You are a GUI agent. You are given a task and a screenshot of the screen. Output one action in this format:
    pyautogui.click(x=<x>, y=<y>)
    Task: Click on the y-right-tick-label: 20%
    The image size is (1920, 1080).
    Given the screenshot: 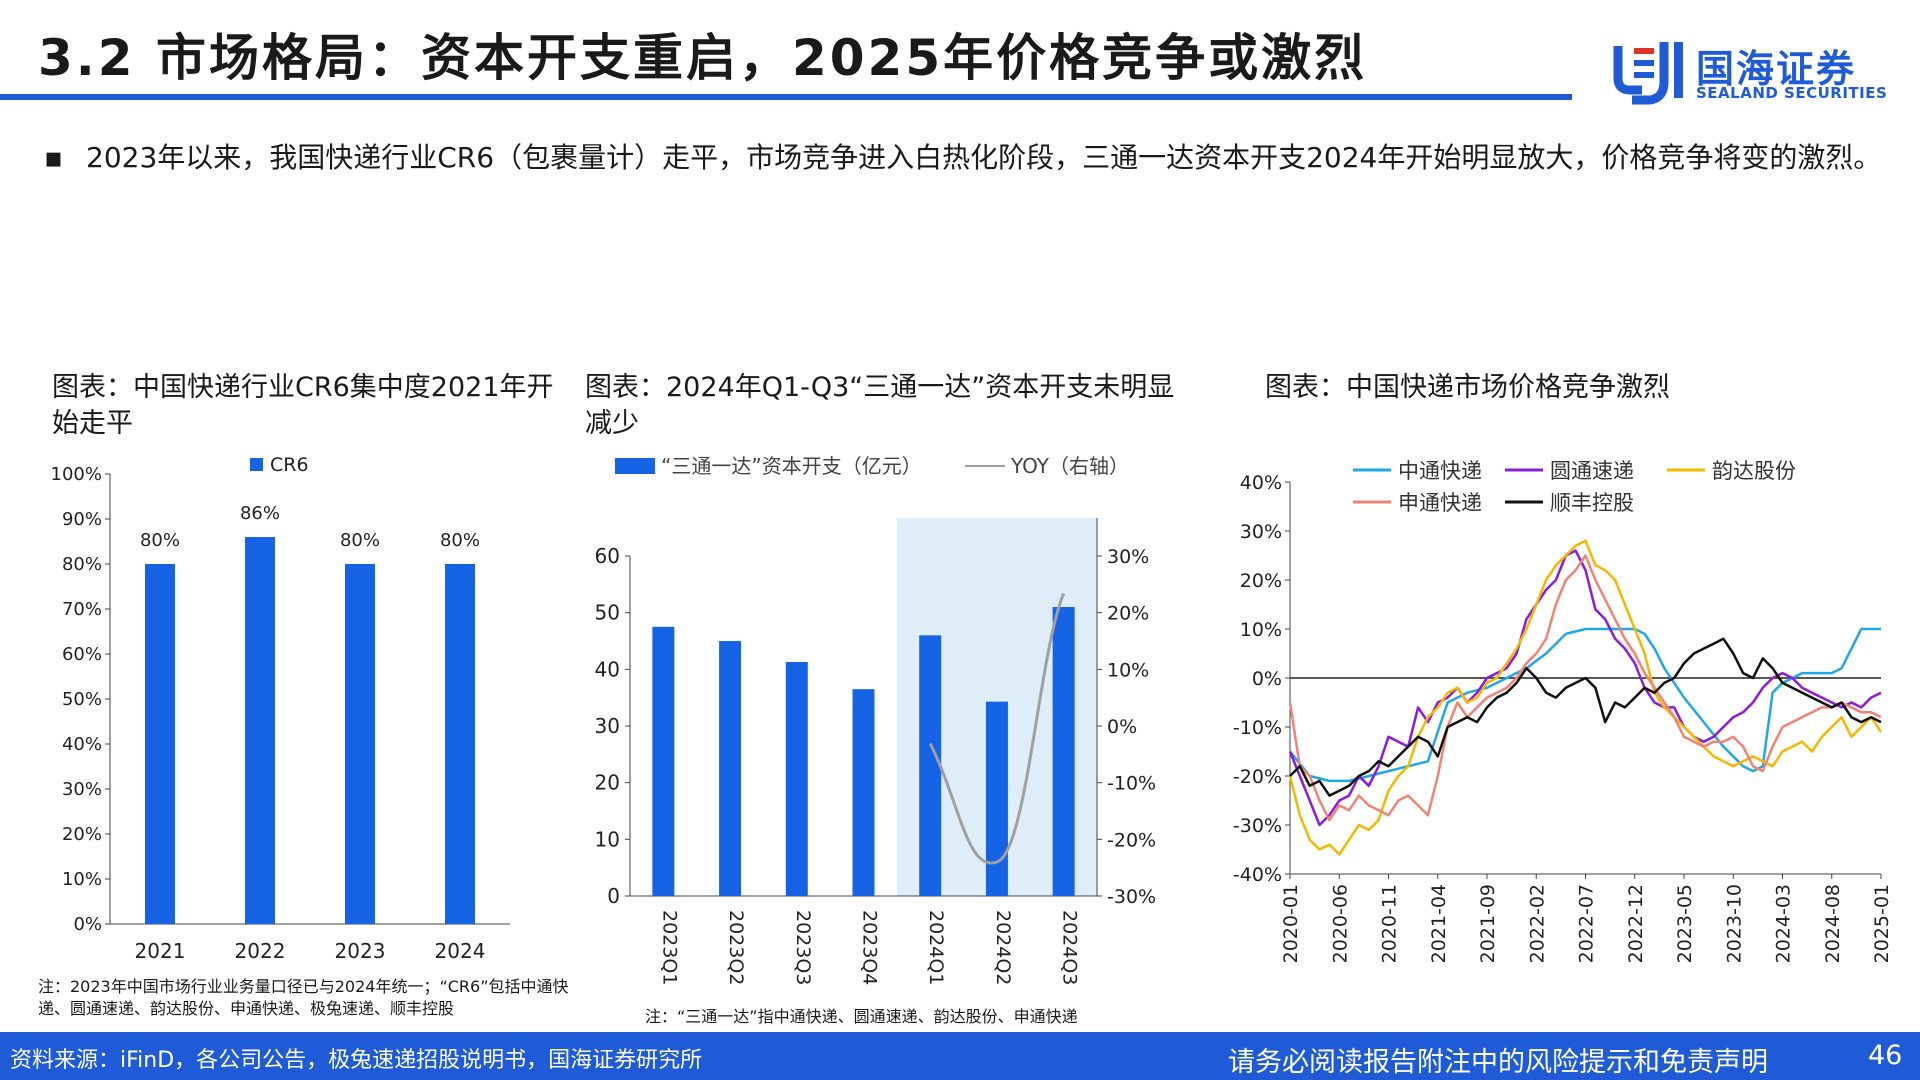 What is the action you would take?
    pyautogui.click(x=1128, y=614)
    